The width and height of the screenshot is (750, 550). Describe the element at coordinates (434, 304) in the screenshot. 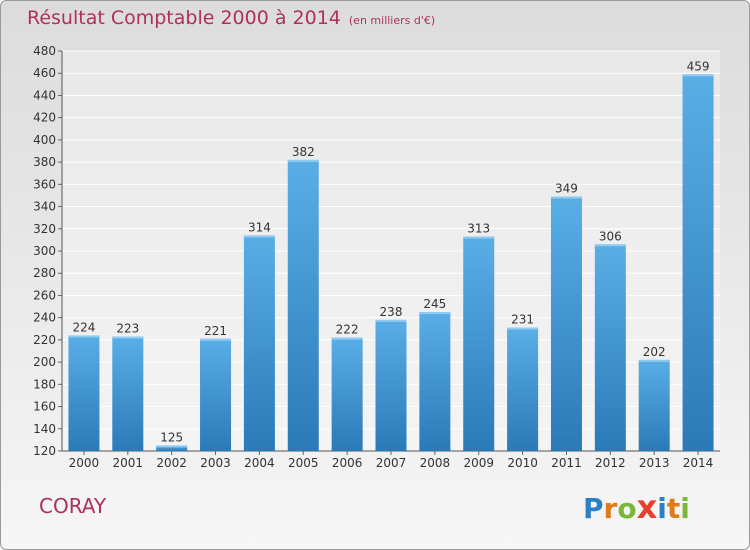

I see `bar-value-label: 245` at that location.